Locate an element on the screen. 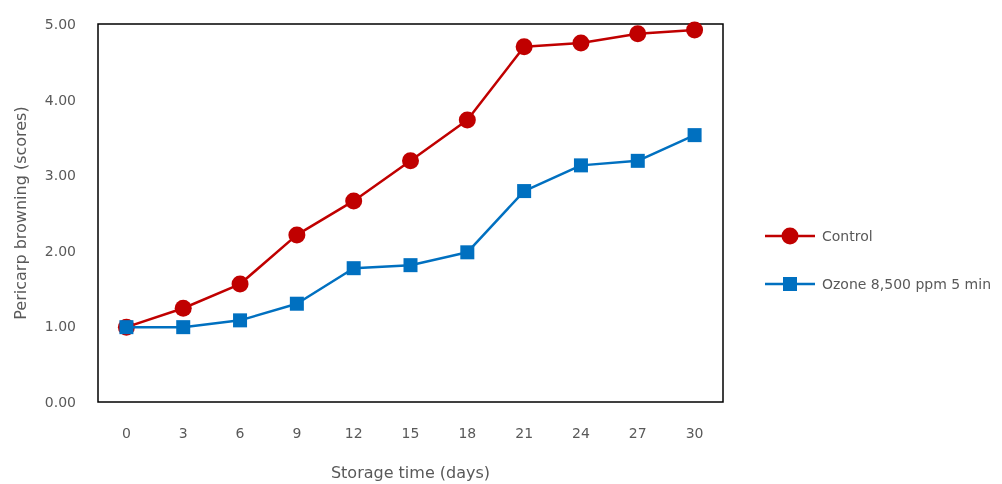 The image size is (1002, 484). x-tick-label: 30 is located at coordinates (694, 433).